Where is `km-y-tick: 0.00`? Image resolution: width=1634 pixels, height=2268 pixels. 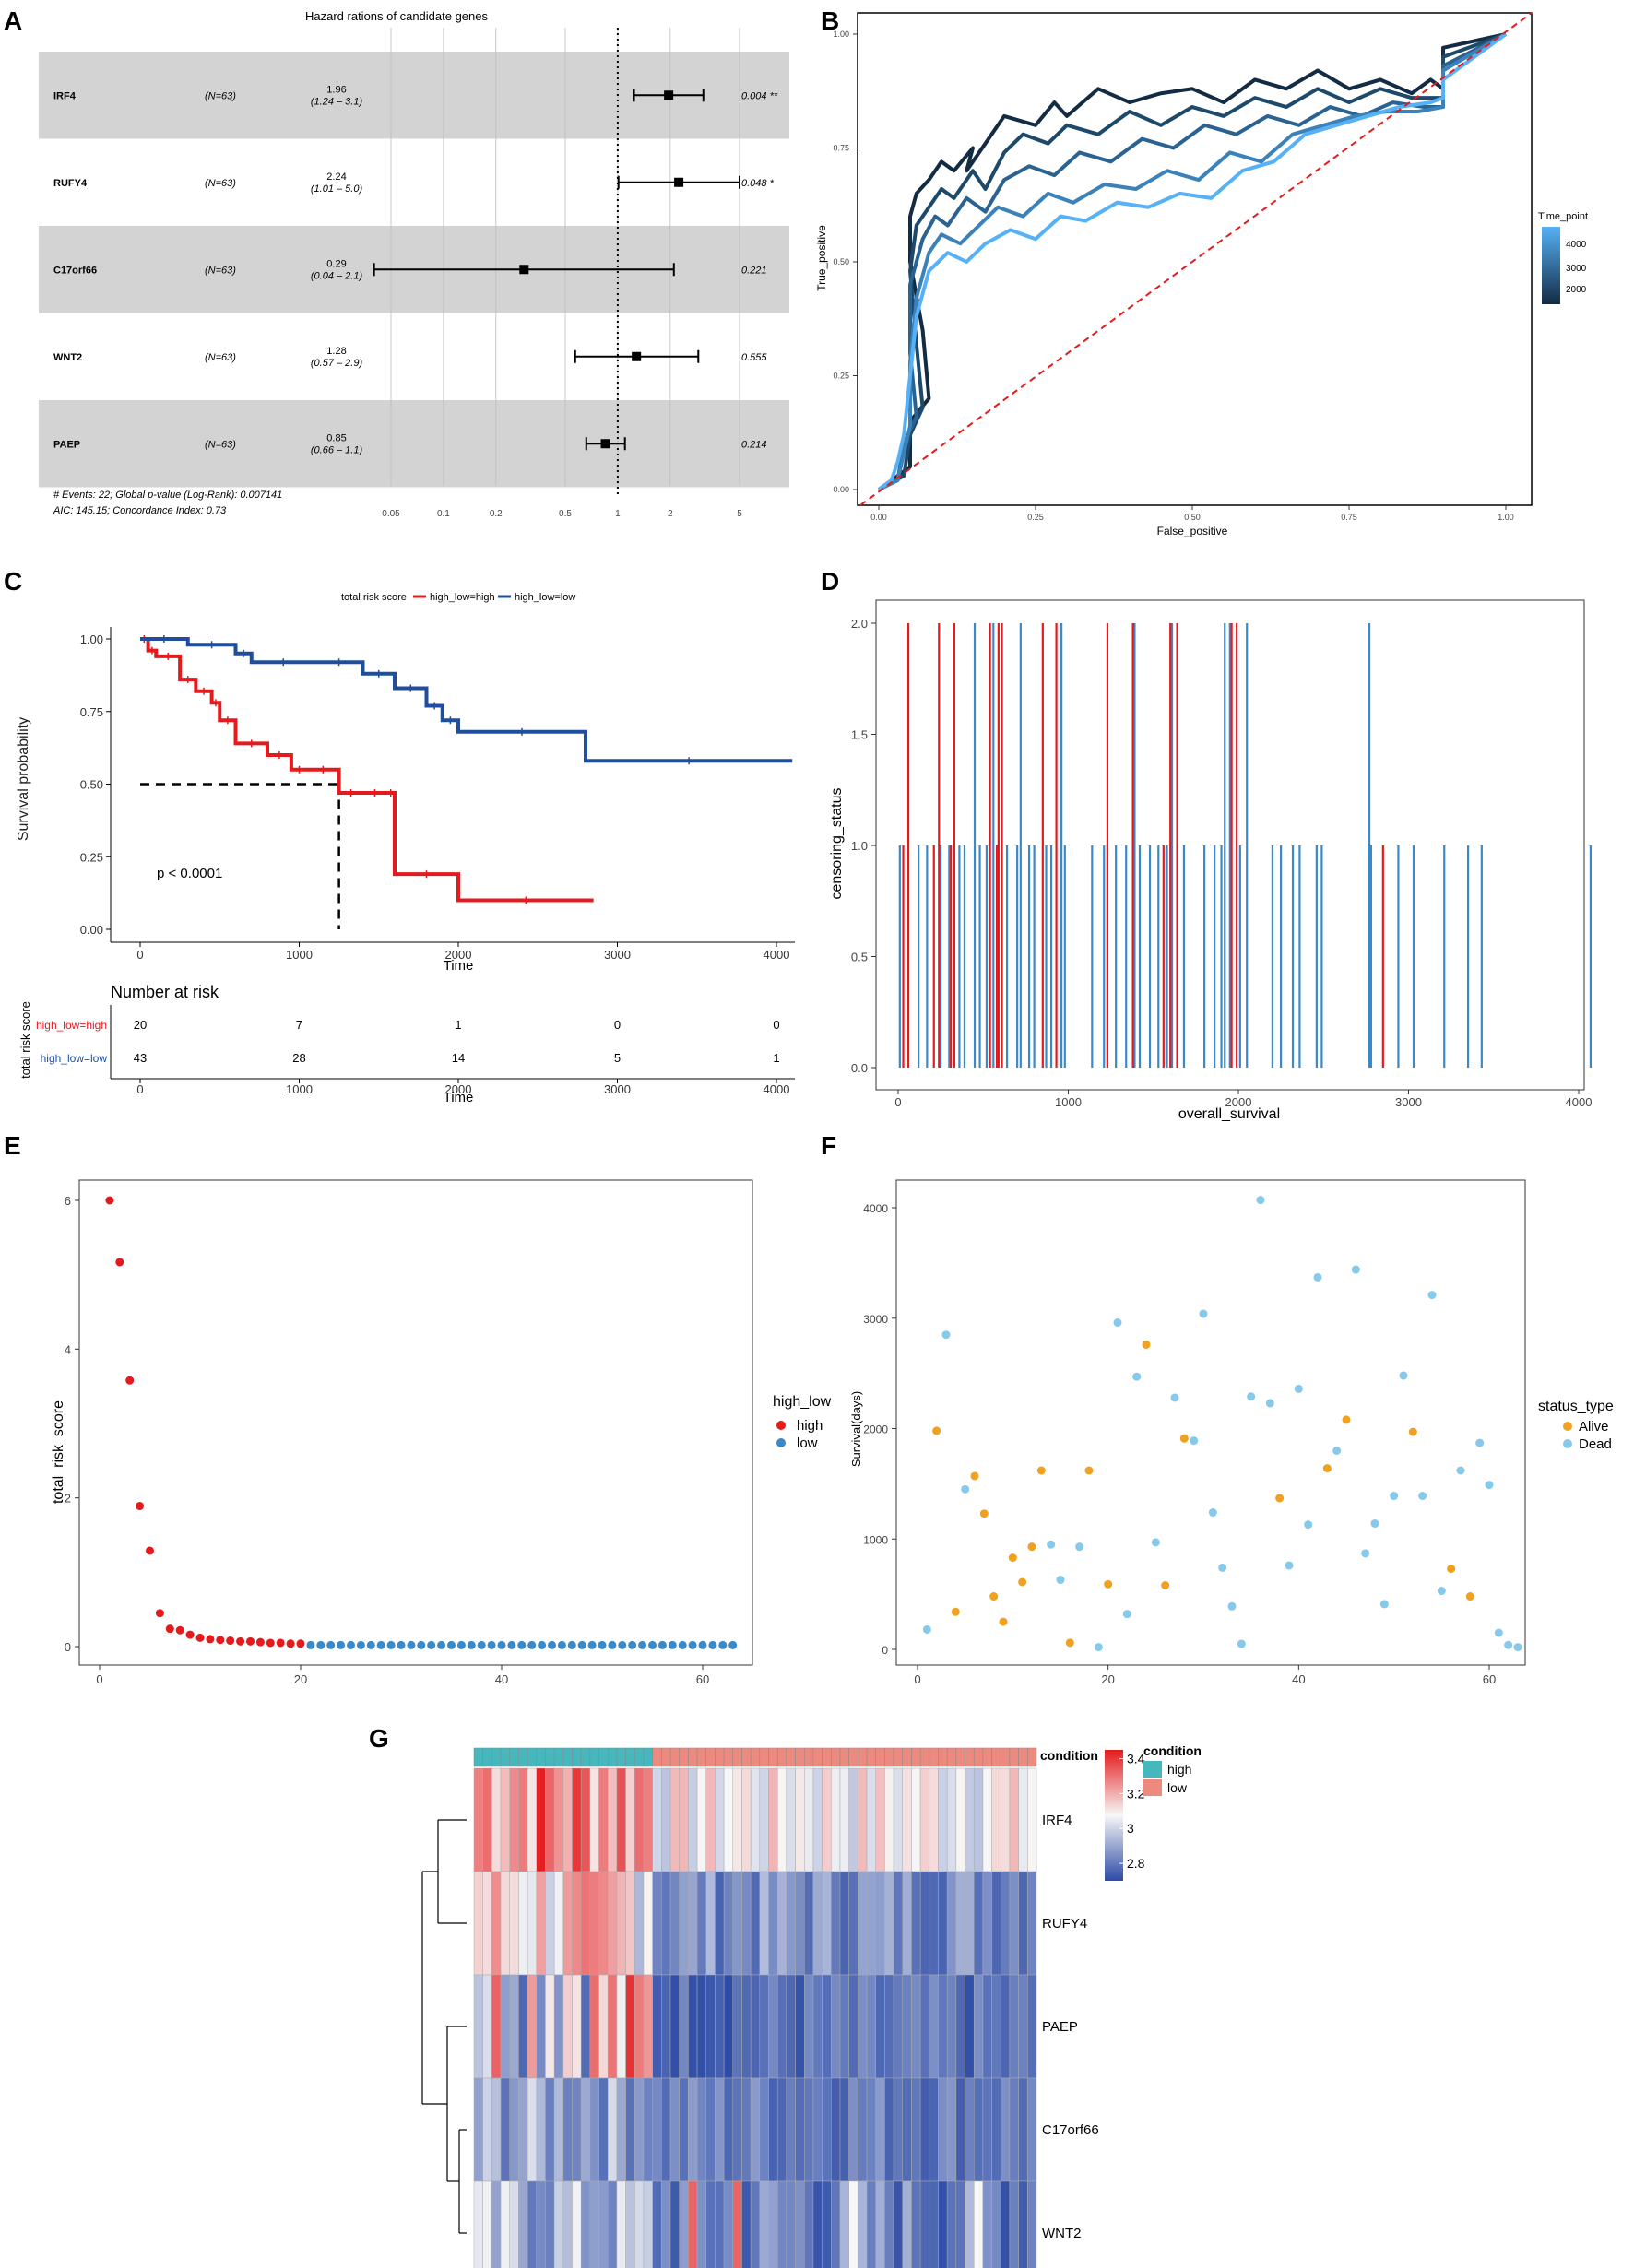
km-y-tick: 0.00 is located at coordinates (92, 930).